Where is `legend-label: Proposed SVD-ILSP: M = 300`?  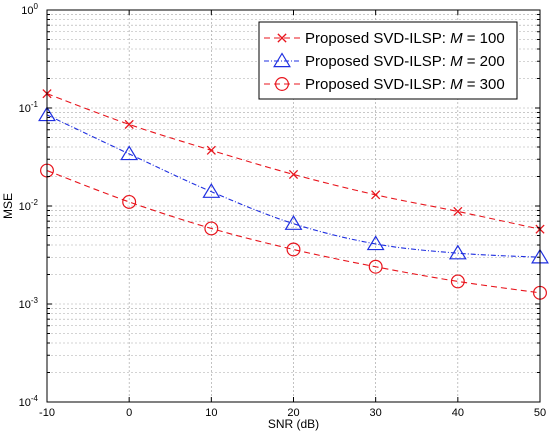
legend-label: Proposed SVD-ILSP: M = 300 is located at coordinates (405, 84).